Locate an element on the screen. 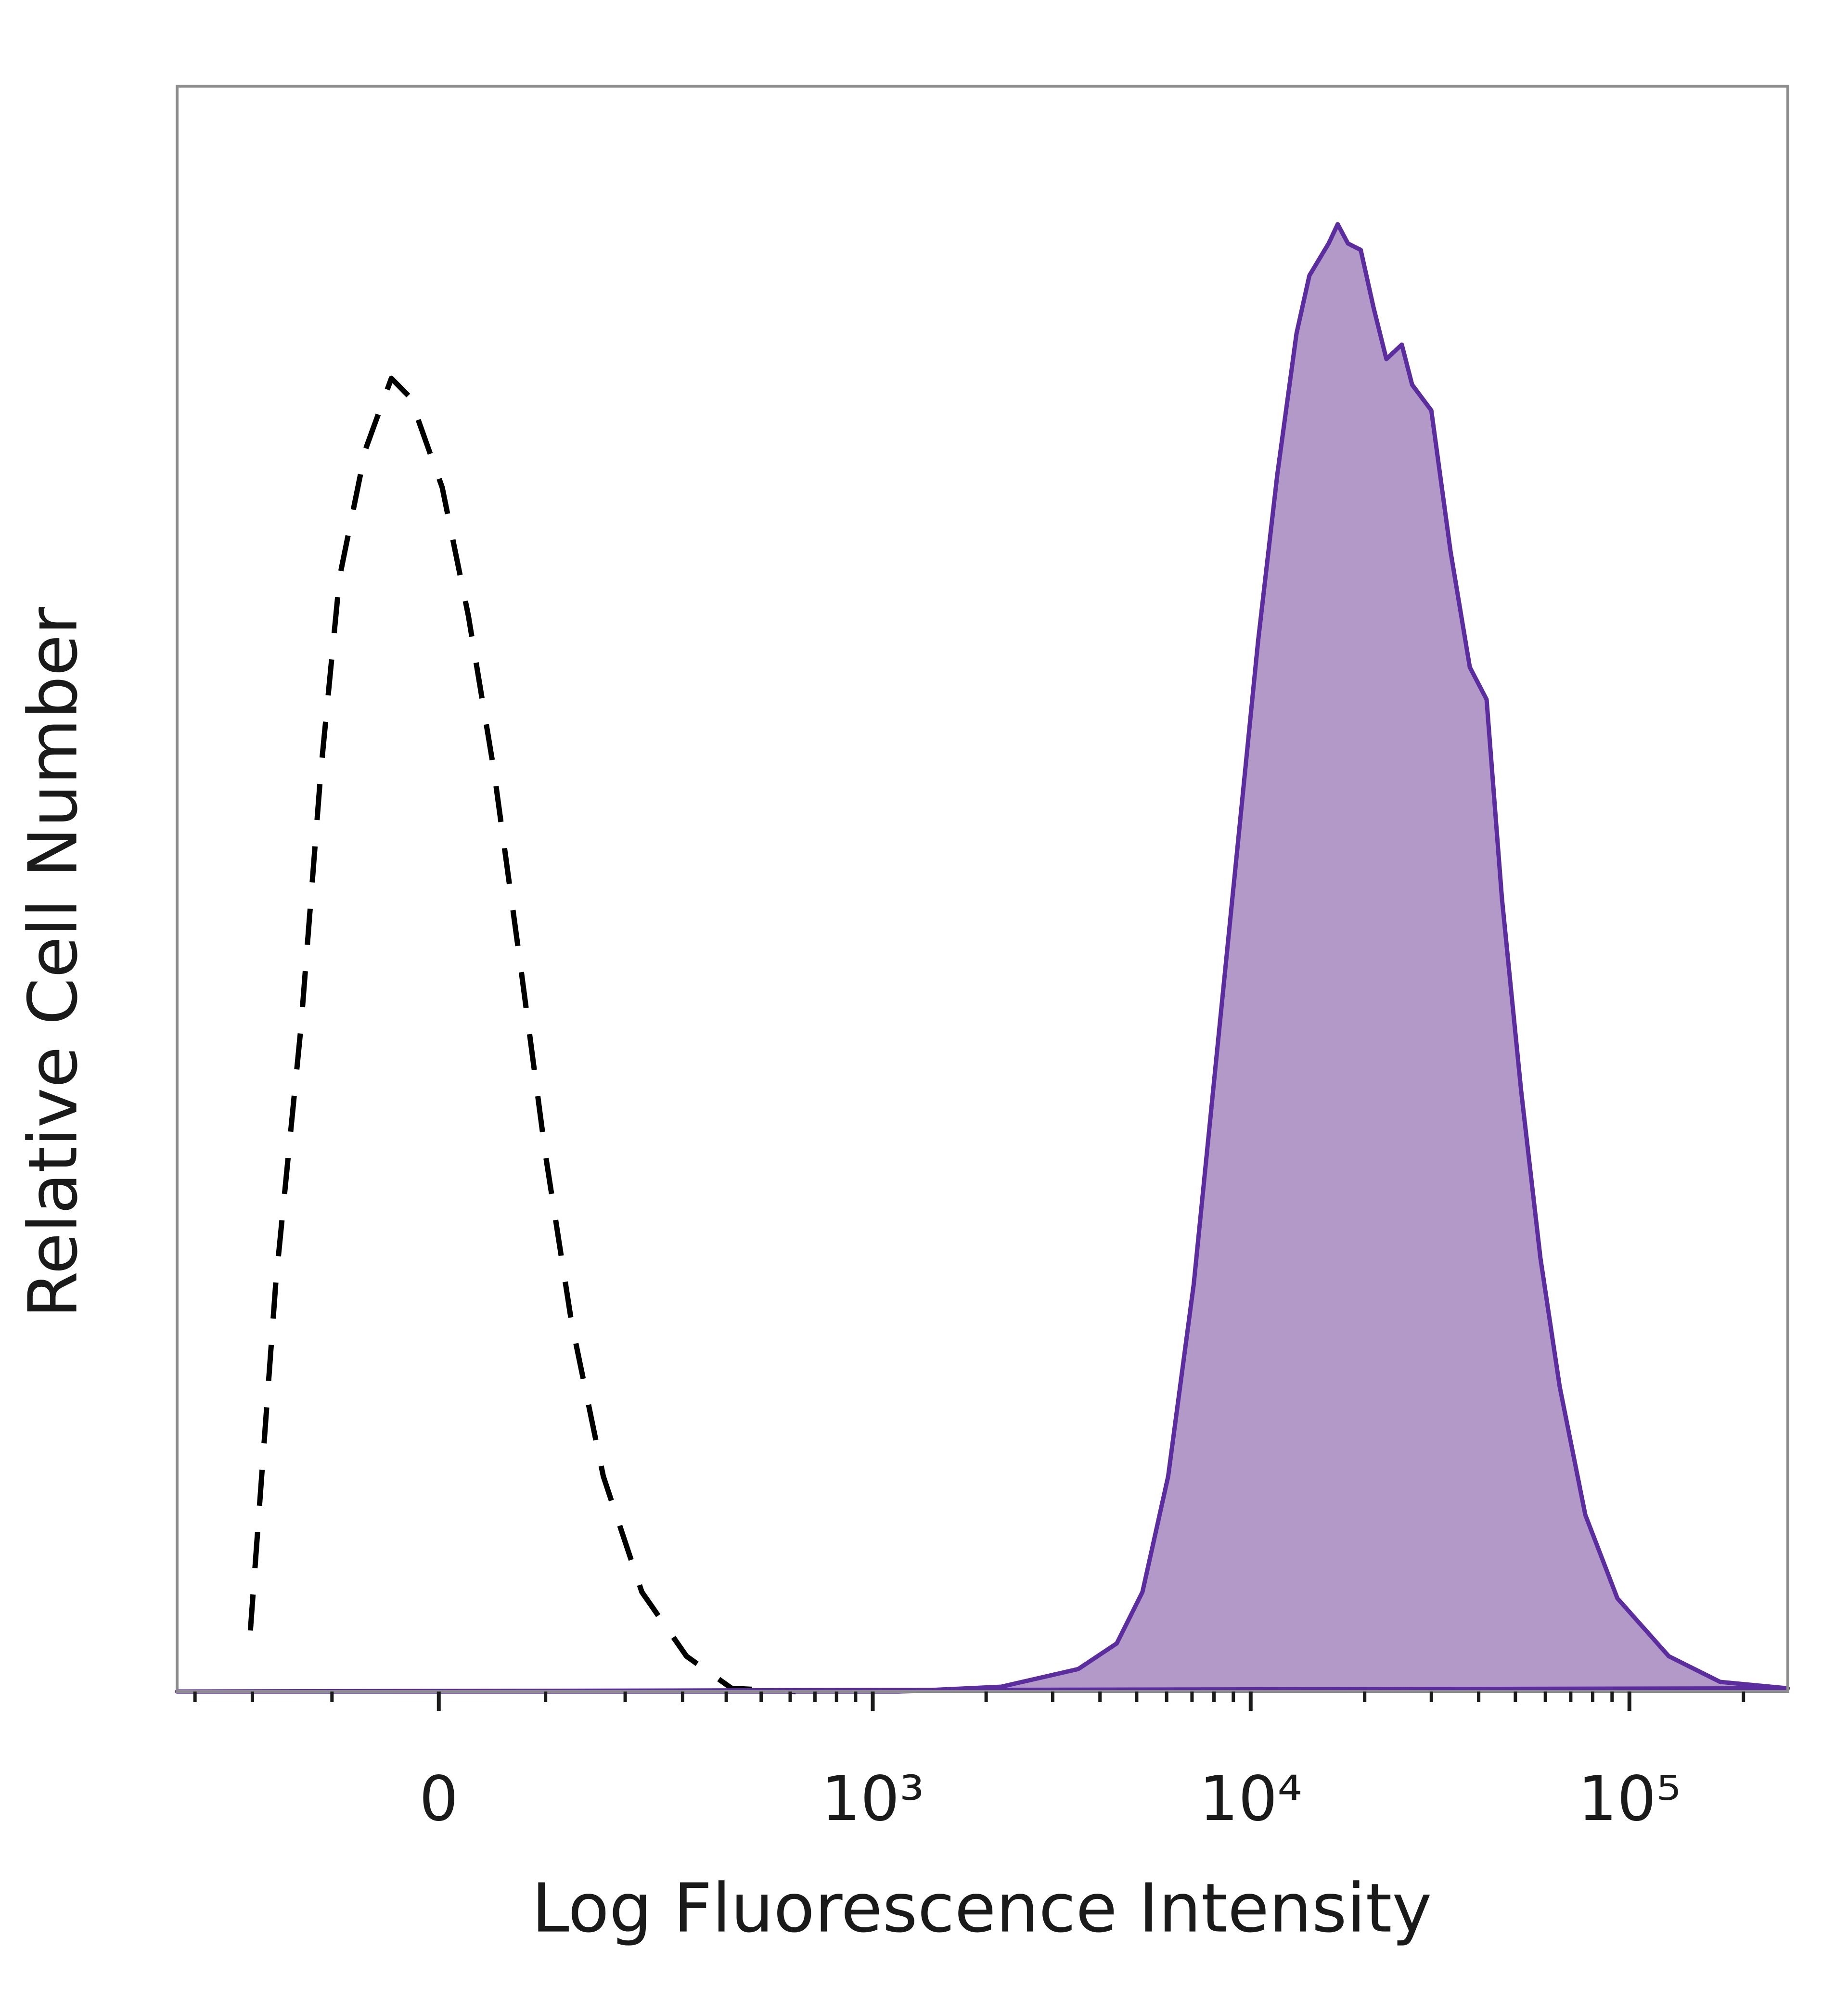 Image resolution: width=1848 pixels, height=2000 pixels. x-axis-label: Log Fluorescence Intensity is located at coordinates (982, 1909).